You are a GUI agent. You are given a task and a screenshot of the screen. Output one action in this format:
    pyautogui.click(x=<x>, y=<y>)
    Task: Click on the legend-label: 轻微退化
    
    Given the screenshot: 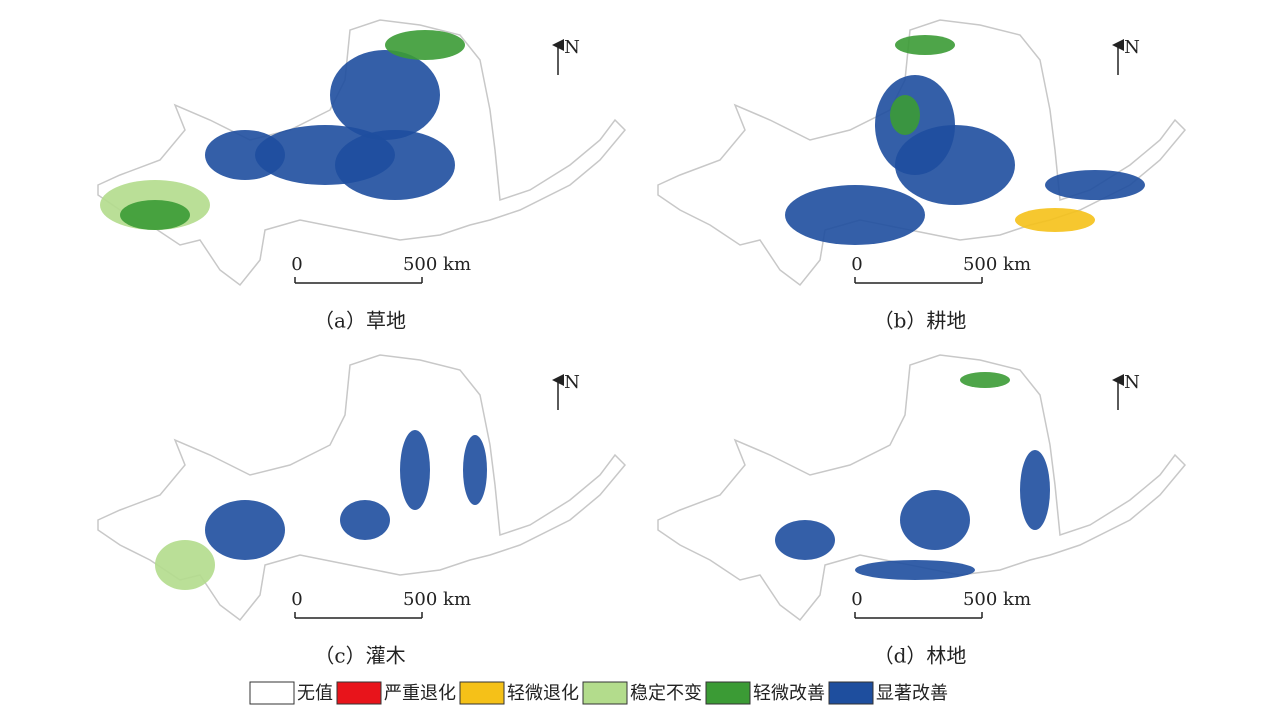 What is the action you would take?
    pyautogui.click(x=543, y=693)
    